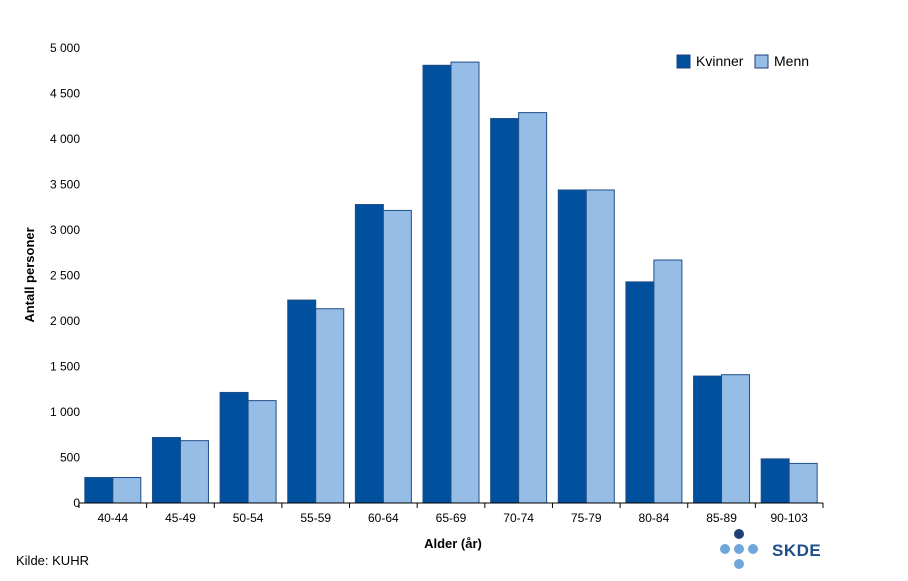 The width and height of the screenshot is (908, 581). Describe the element at coordinates (791, 61) in the screenshot. I see `legend-label-menn: Menn` at that location.